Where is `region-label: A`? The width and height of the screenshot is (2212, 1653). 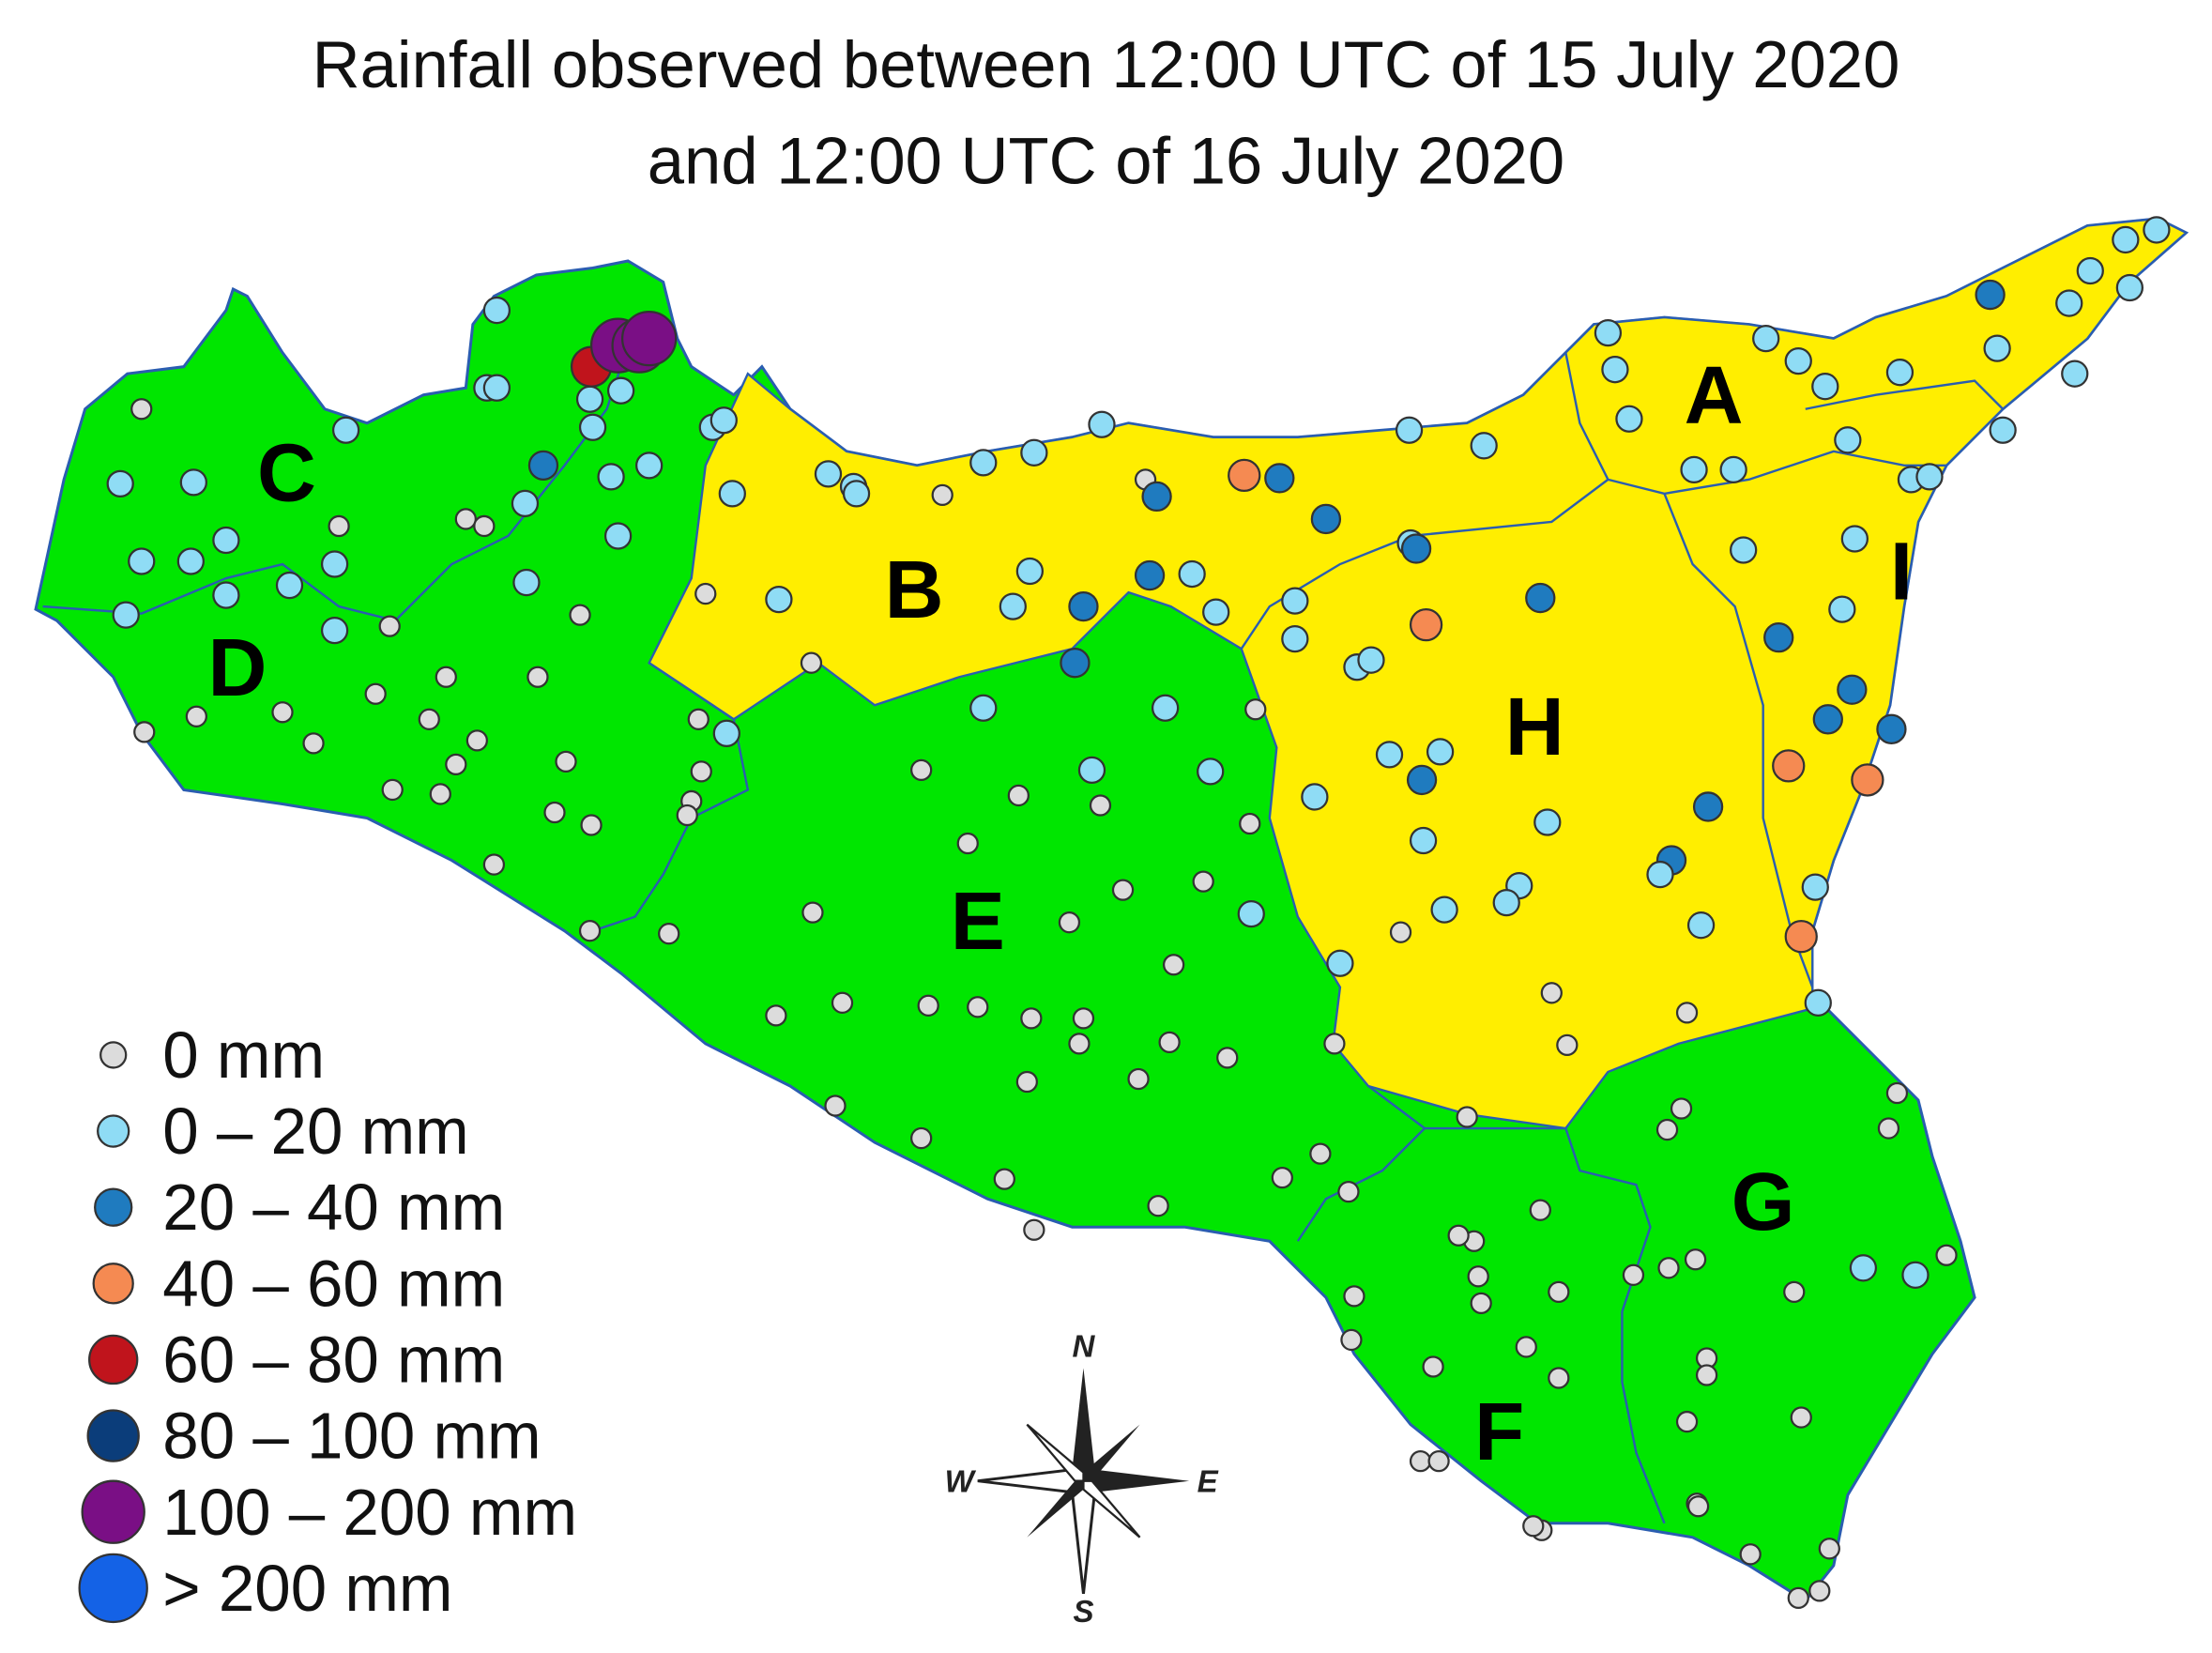 region-label: A is located at coordinates (1714, 395).